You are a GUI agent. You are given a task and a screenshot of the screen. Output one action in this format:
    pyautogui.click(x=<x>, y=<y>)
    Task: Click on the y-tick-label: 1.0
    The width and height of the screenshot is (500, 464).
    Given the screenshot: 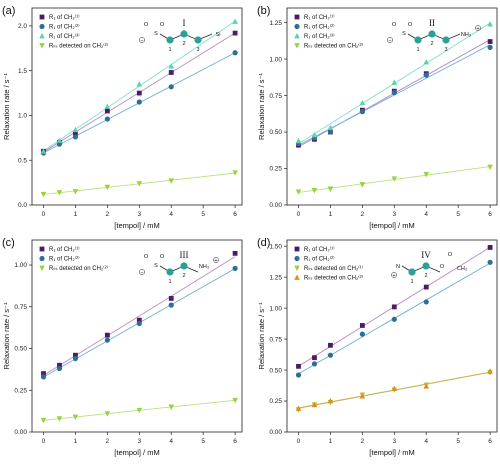 What is the action you would take?
    pyautogui.click(x=22, y=116)
    